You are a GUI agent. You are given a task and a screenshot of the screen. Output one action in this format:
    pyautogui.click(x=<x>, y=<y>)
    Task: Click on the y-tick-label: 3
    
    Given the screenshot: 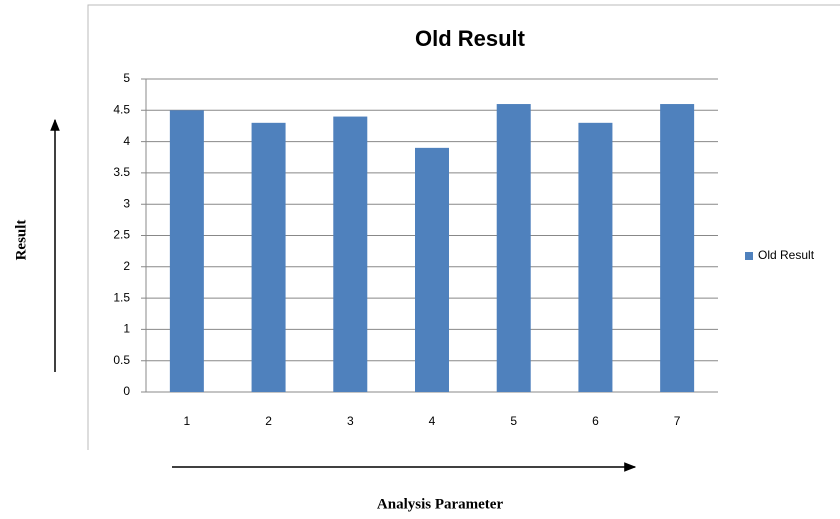 What is the action you would take?
    pyautogui.click(x=126, y=203)
    